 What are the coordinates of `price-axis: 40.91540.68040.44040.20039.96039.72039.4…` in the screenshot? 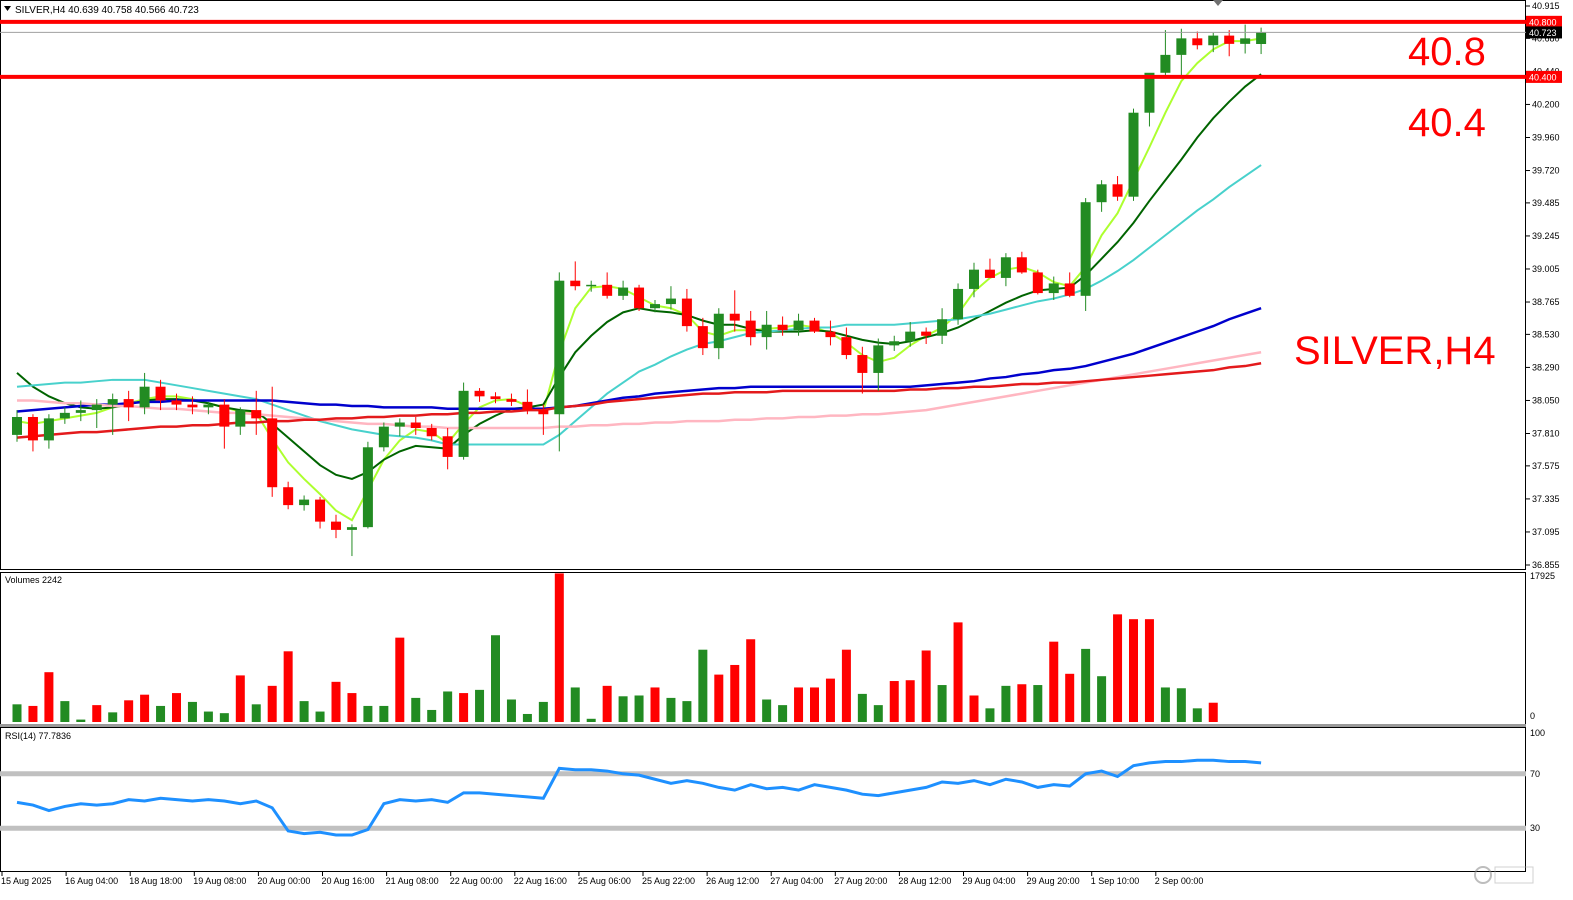 It's located at (1543, 285).